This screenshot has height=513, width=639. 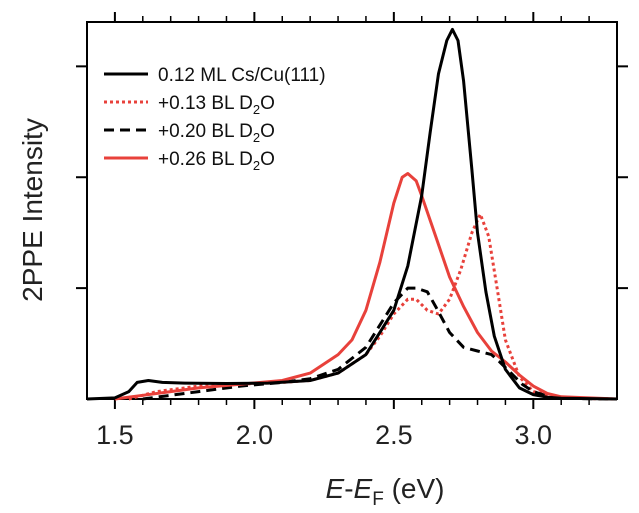 What do you see at coordinates (216, 105) in the screenshot?
I see `legend-label: +0.13 BL D2O` at bounding box center [216, 105].